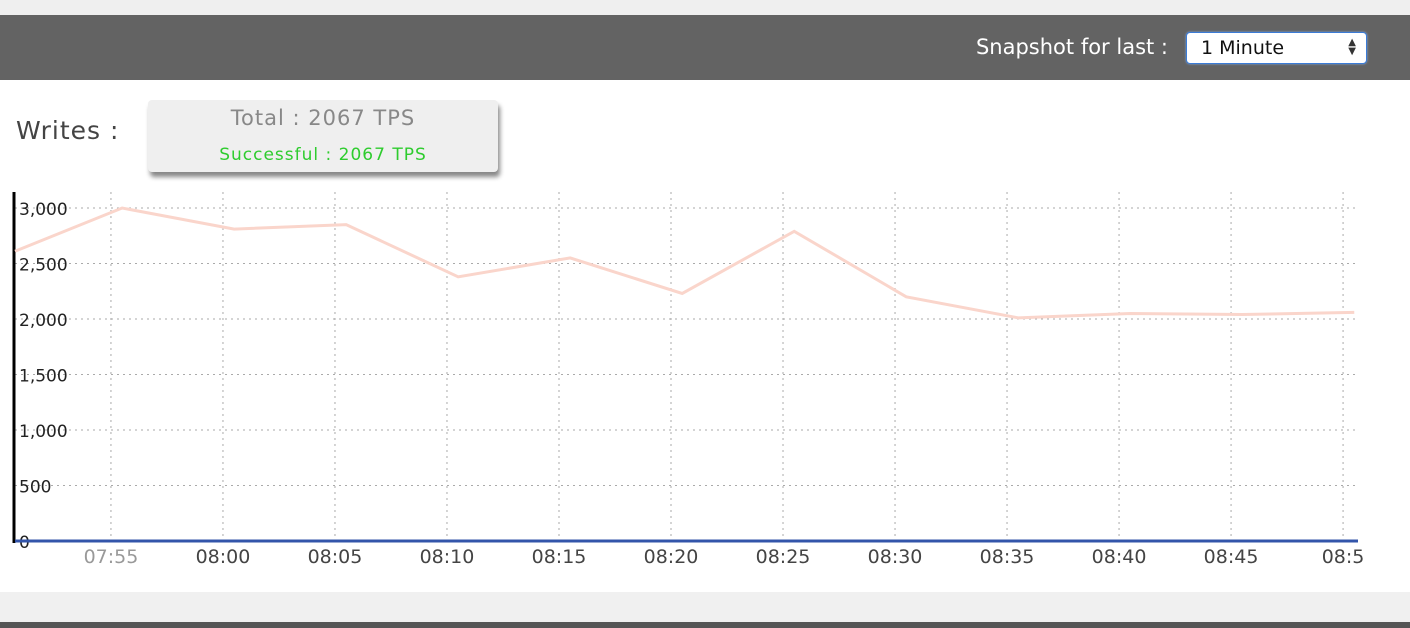 This screenshot has width=1410, height=628. What do you see at coordinates (1007, 557) in the screenshot?
I see `x-tick-label: 08:35` at bounding box center [1007, 557].